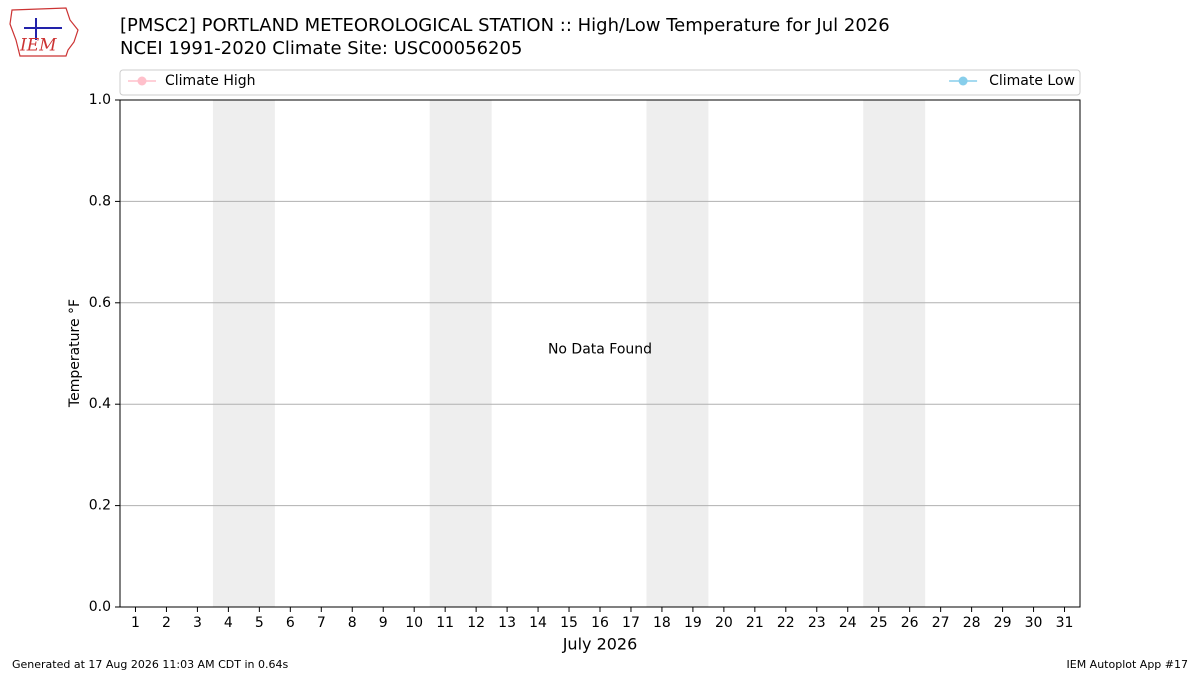  I want to click on logo: IEM, so click(44, 32).